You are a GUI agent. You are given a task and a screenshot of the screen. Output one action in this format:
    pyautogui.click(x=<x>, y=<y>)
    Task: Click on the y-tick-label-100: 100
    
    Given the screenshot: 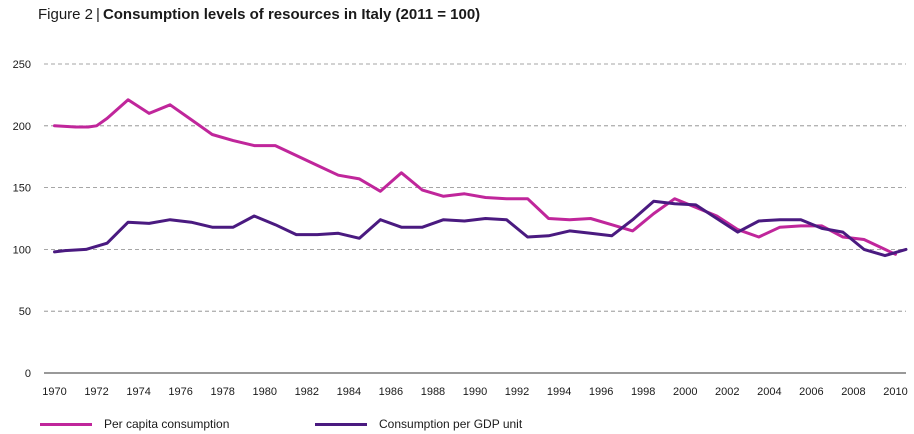 What is the action you would take?
    pyautogui.click(x=22, y=250)
    